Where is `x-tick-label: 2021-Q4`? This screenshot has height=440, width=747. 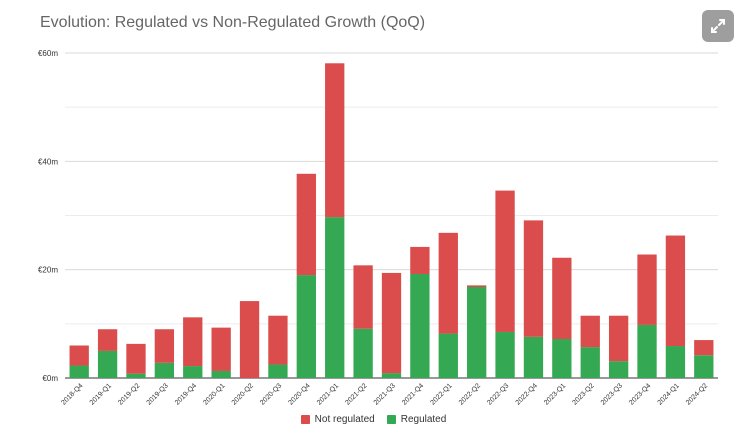 x-tick-label: 2021-Q4 is located at coordinates (413, 394).